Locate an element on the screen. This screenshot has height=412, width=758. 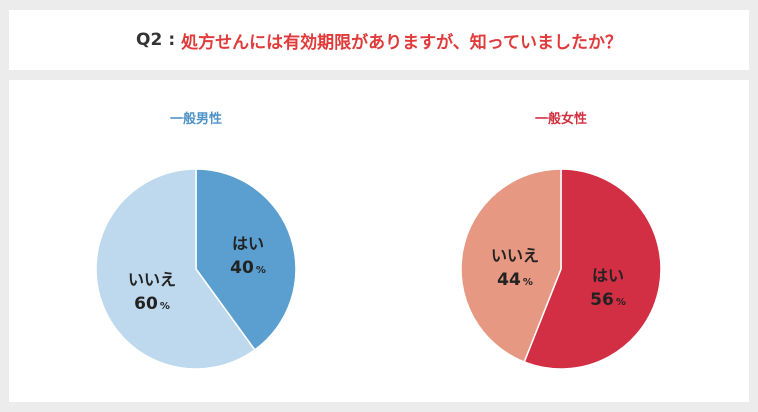
chart-title-female: 一般女性 is located at coordinates (561, 119).